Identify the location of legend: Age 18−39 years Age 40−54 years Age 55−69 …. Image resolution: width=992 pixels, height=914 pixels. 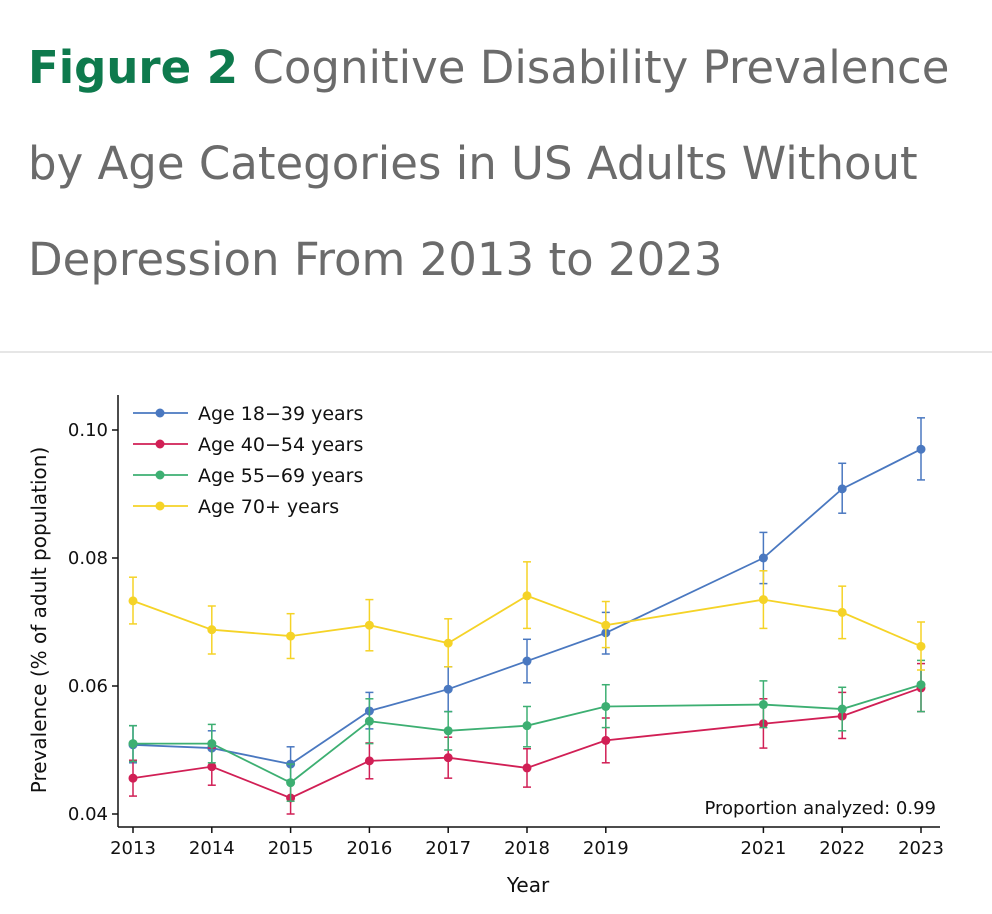
(248, 460).